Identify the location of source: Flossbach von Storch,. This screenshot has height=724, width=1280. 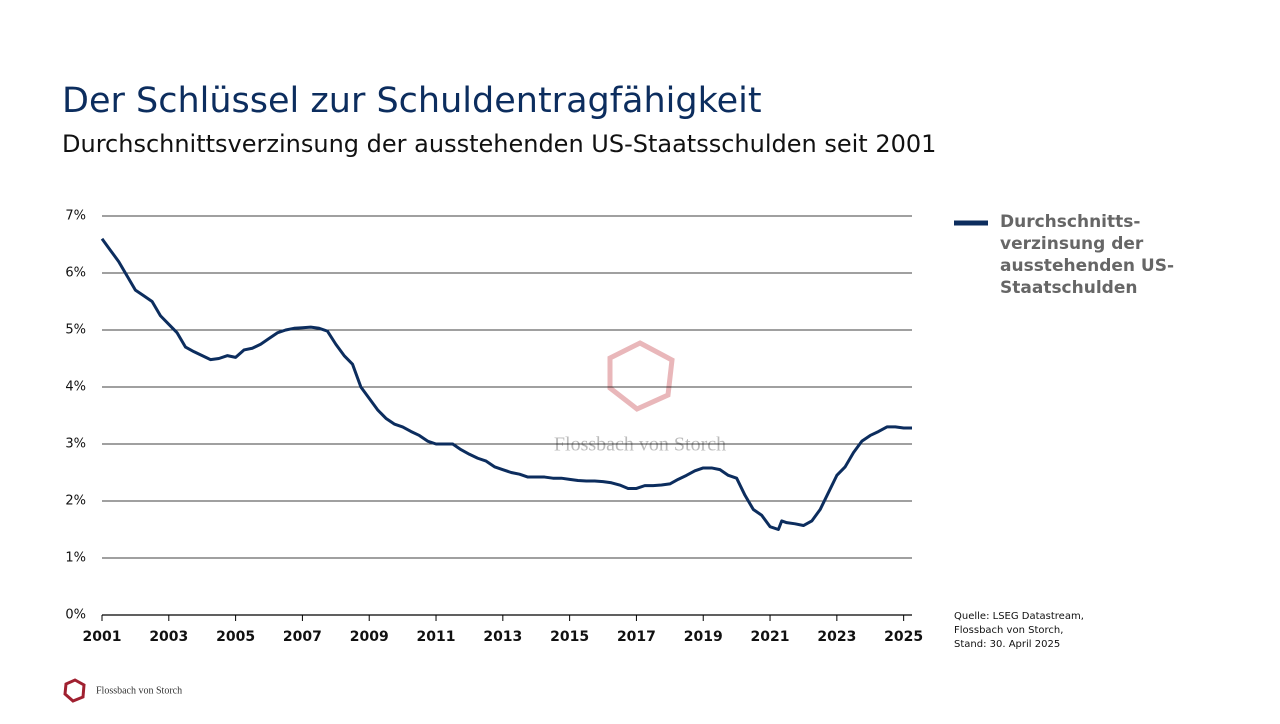
(1008, 630).